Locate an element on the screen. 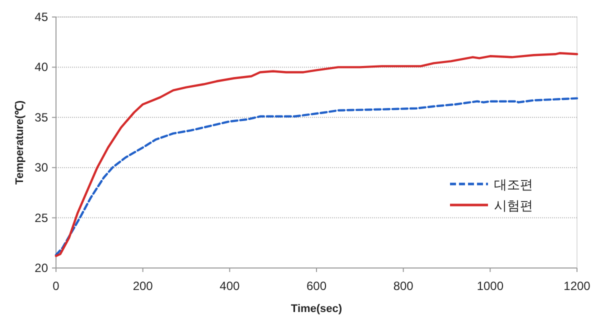 This screenshot has width=601, height=321. x-tick-label: 0 is located at coordinates (56, 286).